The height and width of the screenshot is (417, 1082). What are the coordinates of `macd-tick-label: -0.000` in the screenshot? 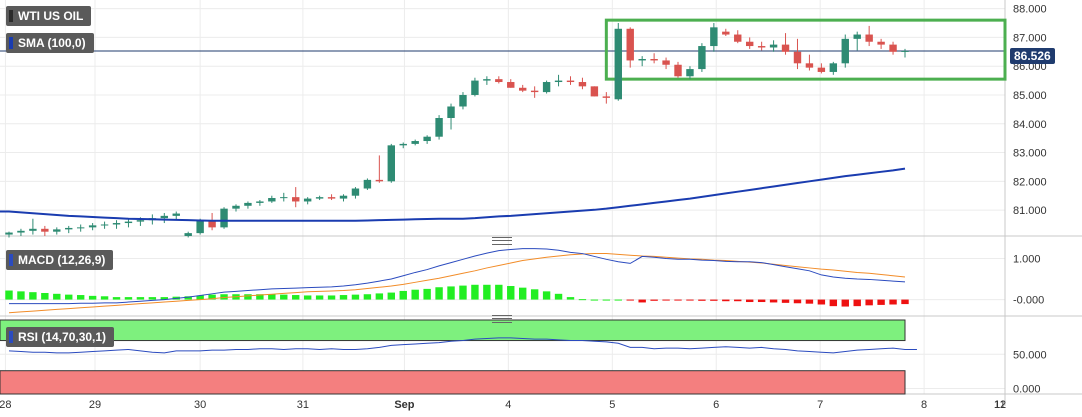 It's located at (1028, 301).